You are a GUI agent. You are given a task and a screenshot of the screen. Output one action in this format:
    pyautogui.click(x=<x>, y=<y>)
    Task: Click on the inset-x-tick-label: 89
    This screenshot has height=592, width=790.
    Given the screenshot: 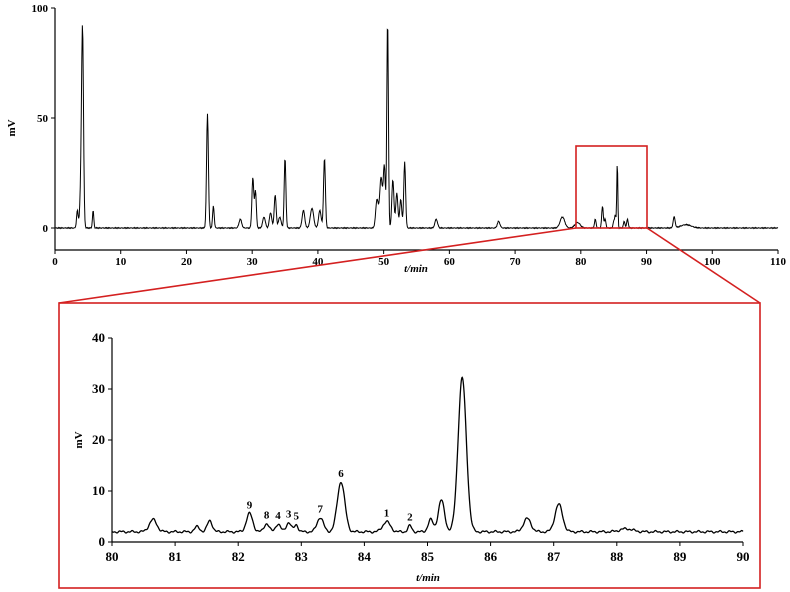 What is the action you would take?
    pyautogui.click(x=680, y=556)
    